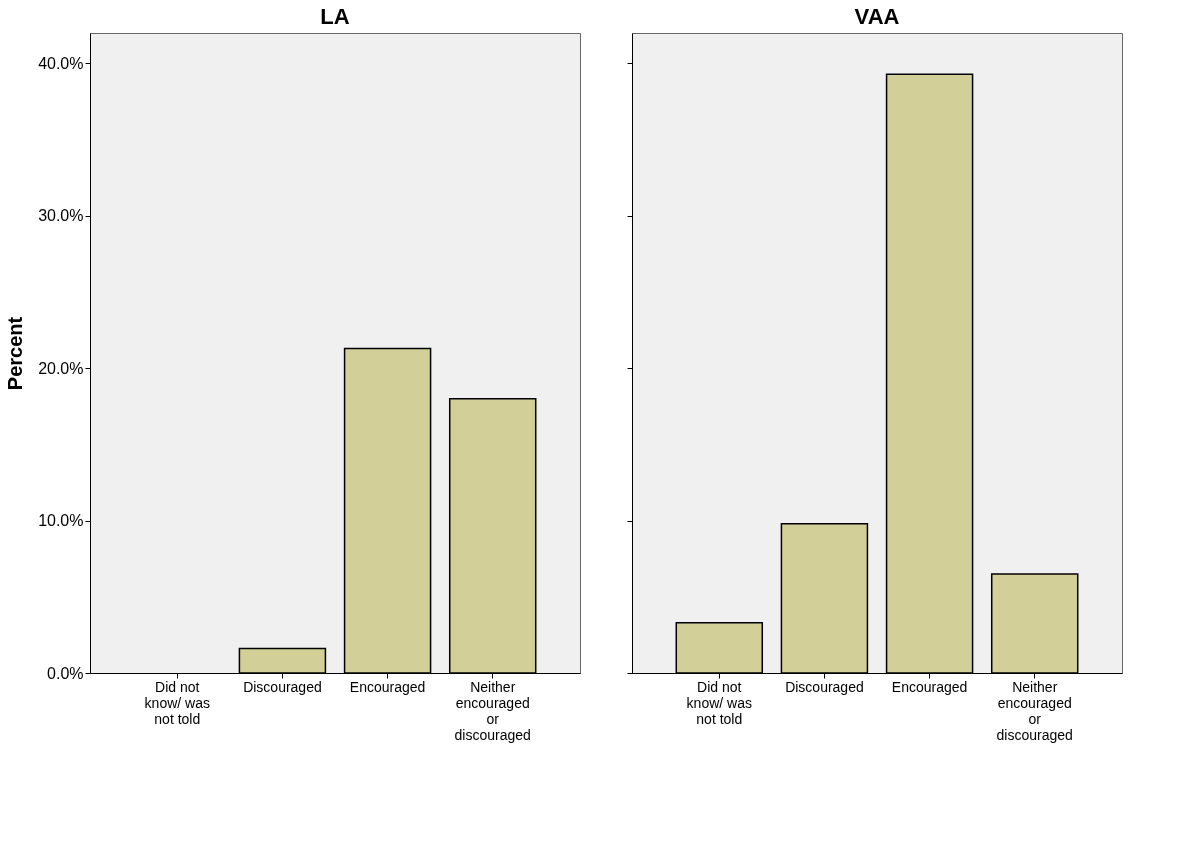 This screenshot has width=1191, height=844. I want to click on y-tick-label: 20.0%, so click(61, 368).